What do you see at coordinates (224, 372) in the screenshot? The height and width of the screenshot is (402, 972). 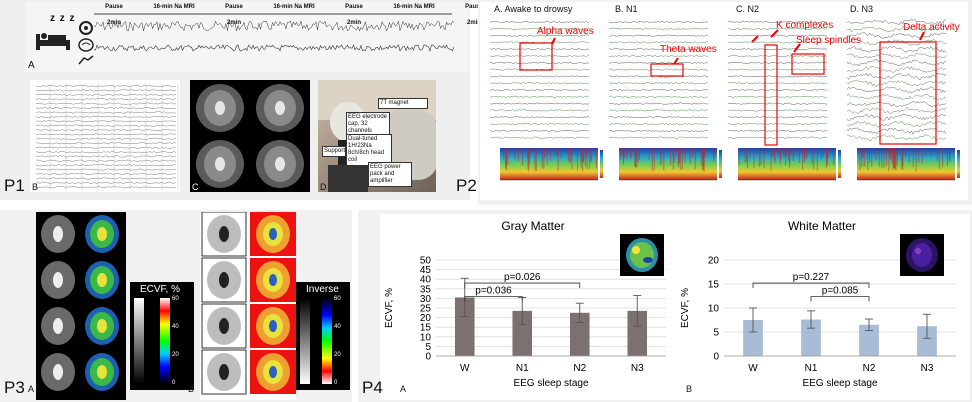 I see `inverse-frame` at bounding box center [224, 372].